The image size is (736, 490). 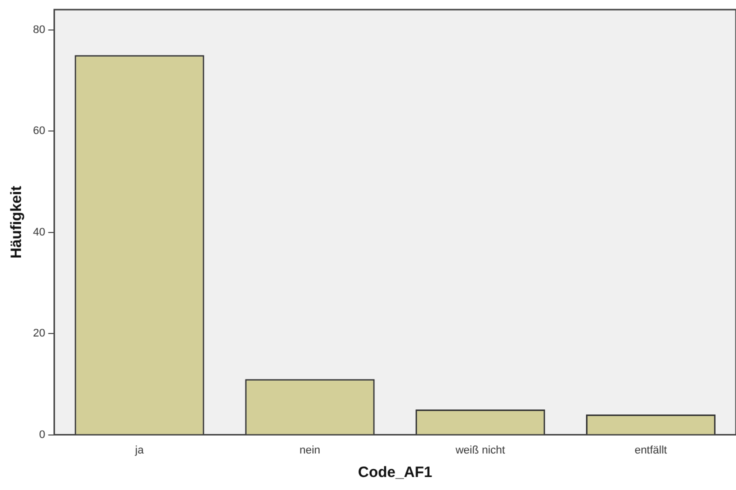 I want to click on y-tick-label: 20, so click(x=39, y=334).